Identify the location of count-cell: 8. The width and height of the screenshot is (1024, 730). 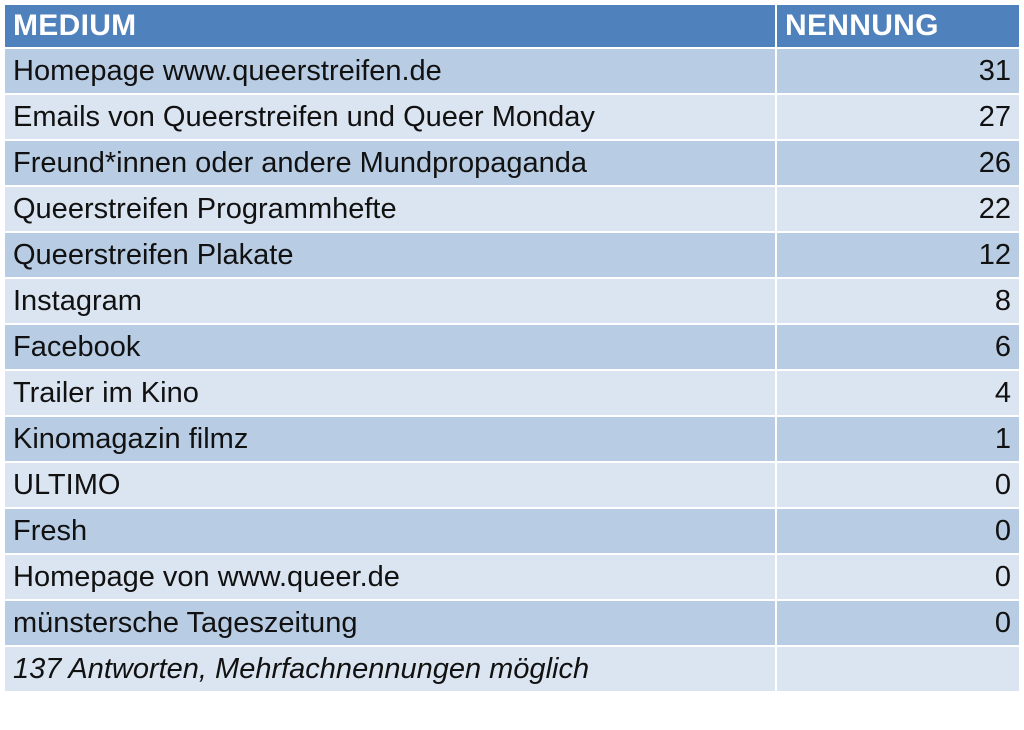
(898, 301).